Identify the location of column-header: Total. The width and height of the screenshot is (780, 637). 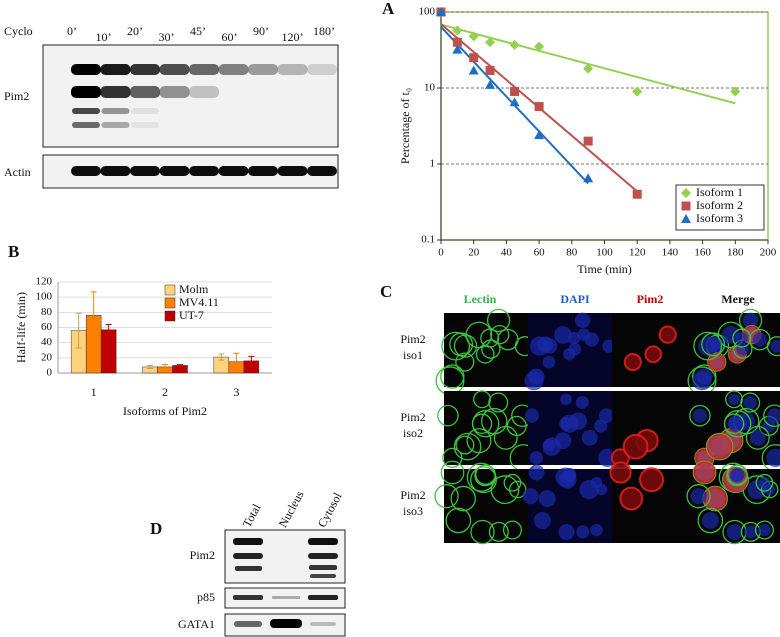
(252, 515).